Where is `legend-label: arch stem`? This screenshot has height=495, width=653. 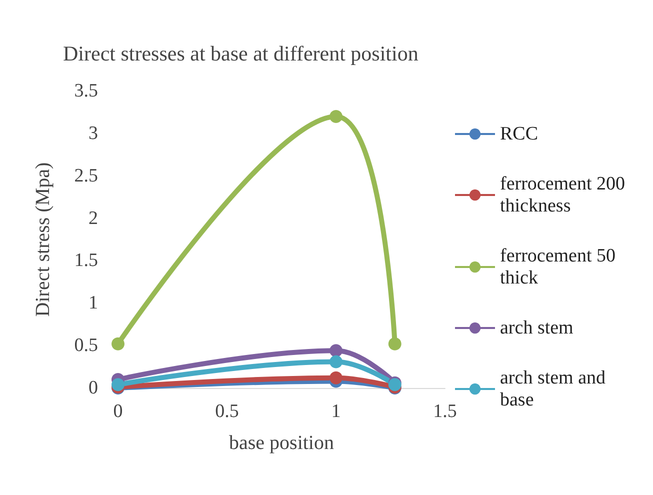 legend-label: arch stem is located at coordinates (537, 328).